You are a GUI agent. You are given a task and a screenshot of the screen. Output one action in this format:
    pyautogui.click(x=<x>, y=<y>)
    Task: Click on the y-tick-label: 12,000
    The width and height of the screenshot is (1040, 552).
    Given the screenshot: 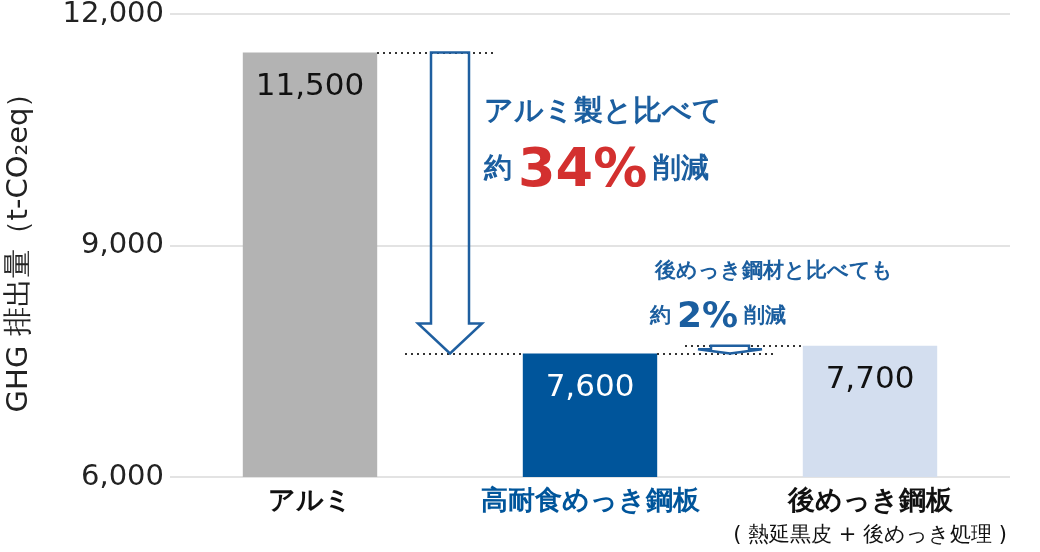 What is the action you would take?
    pyautogui.click(x=113, y=14)
    